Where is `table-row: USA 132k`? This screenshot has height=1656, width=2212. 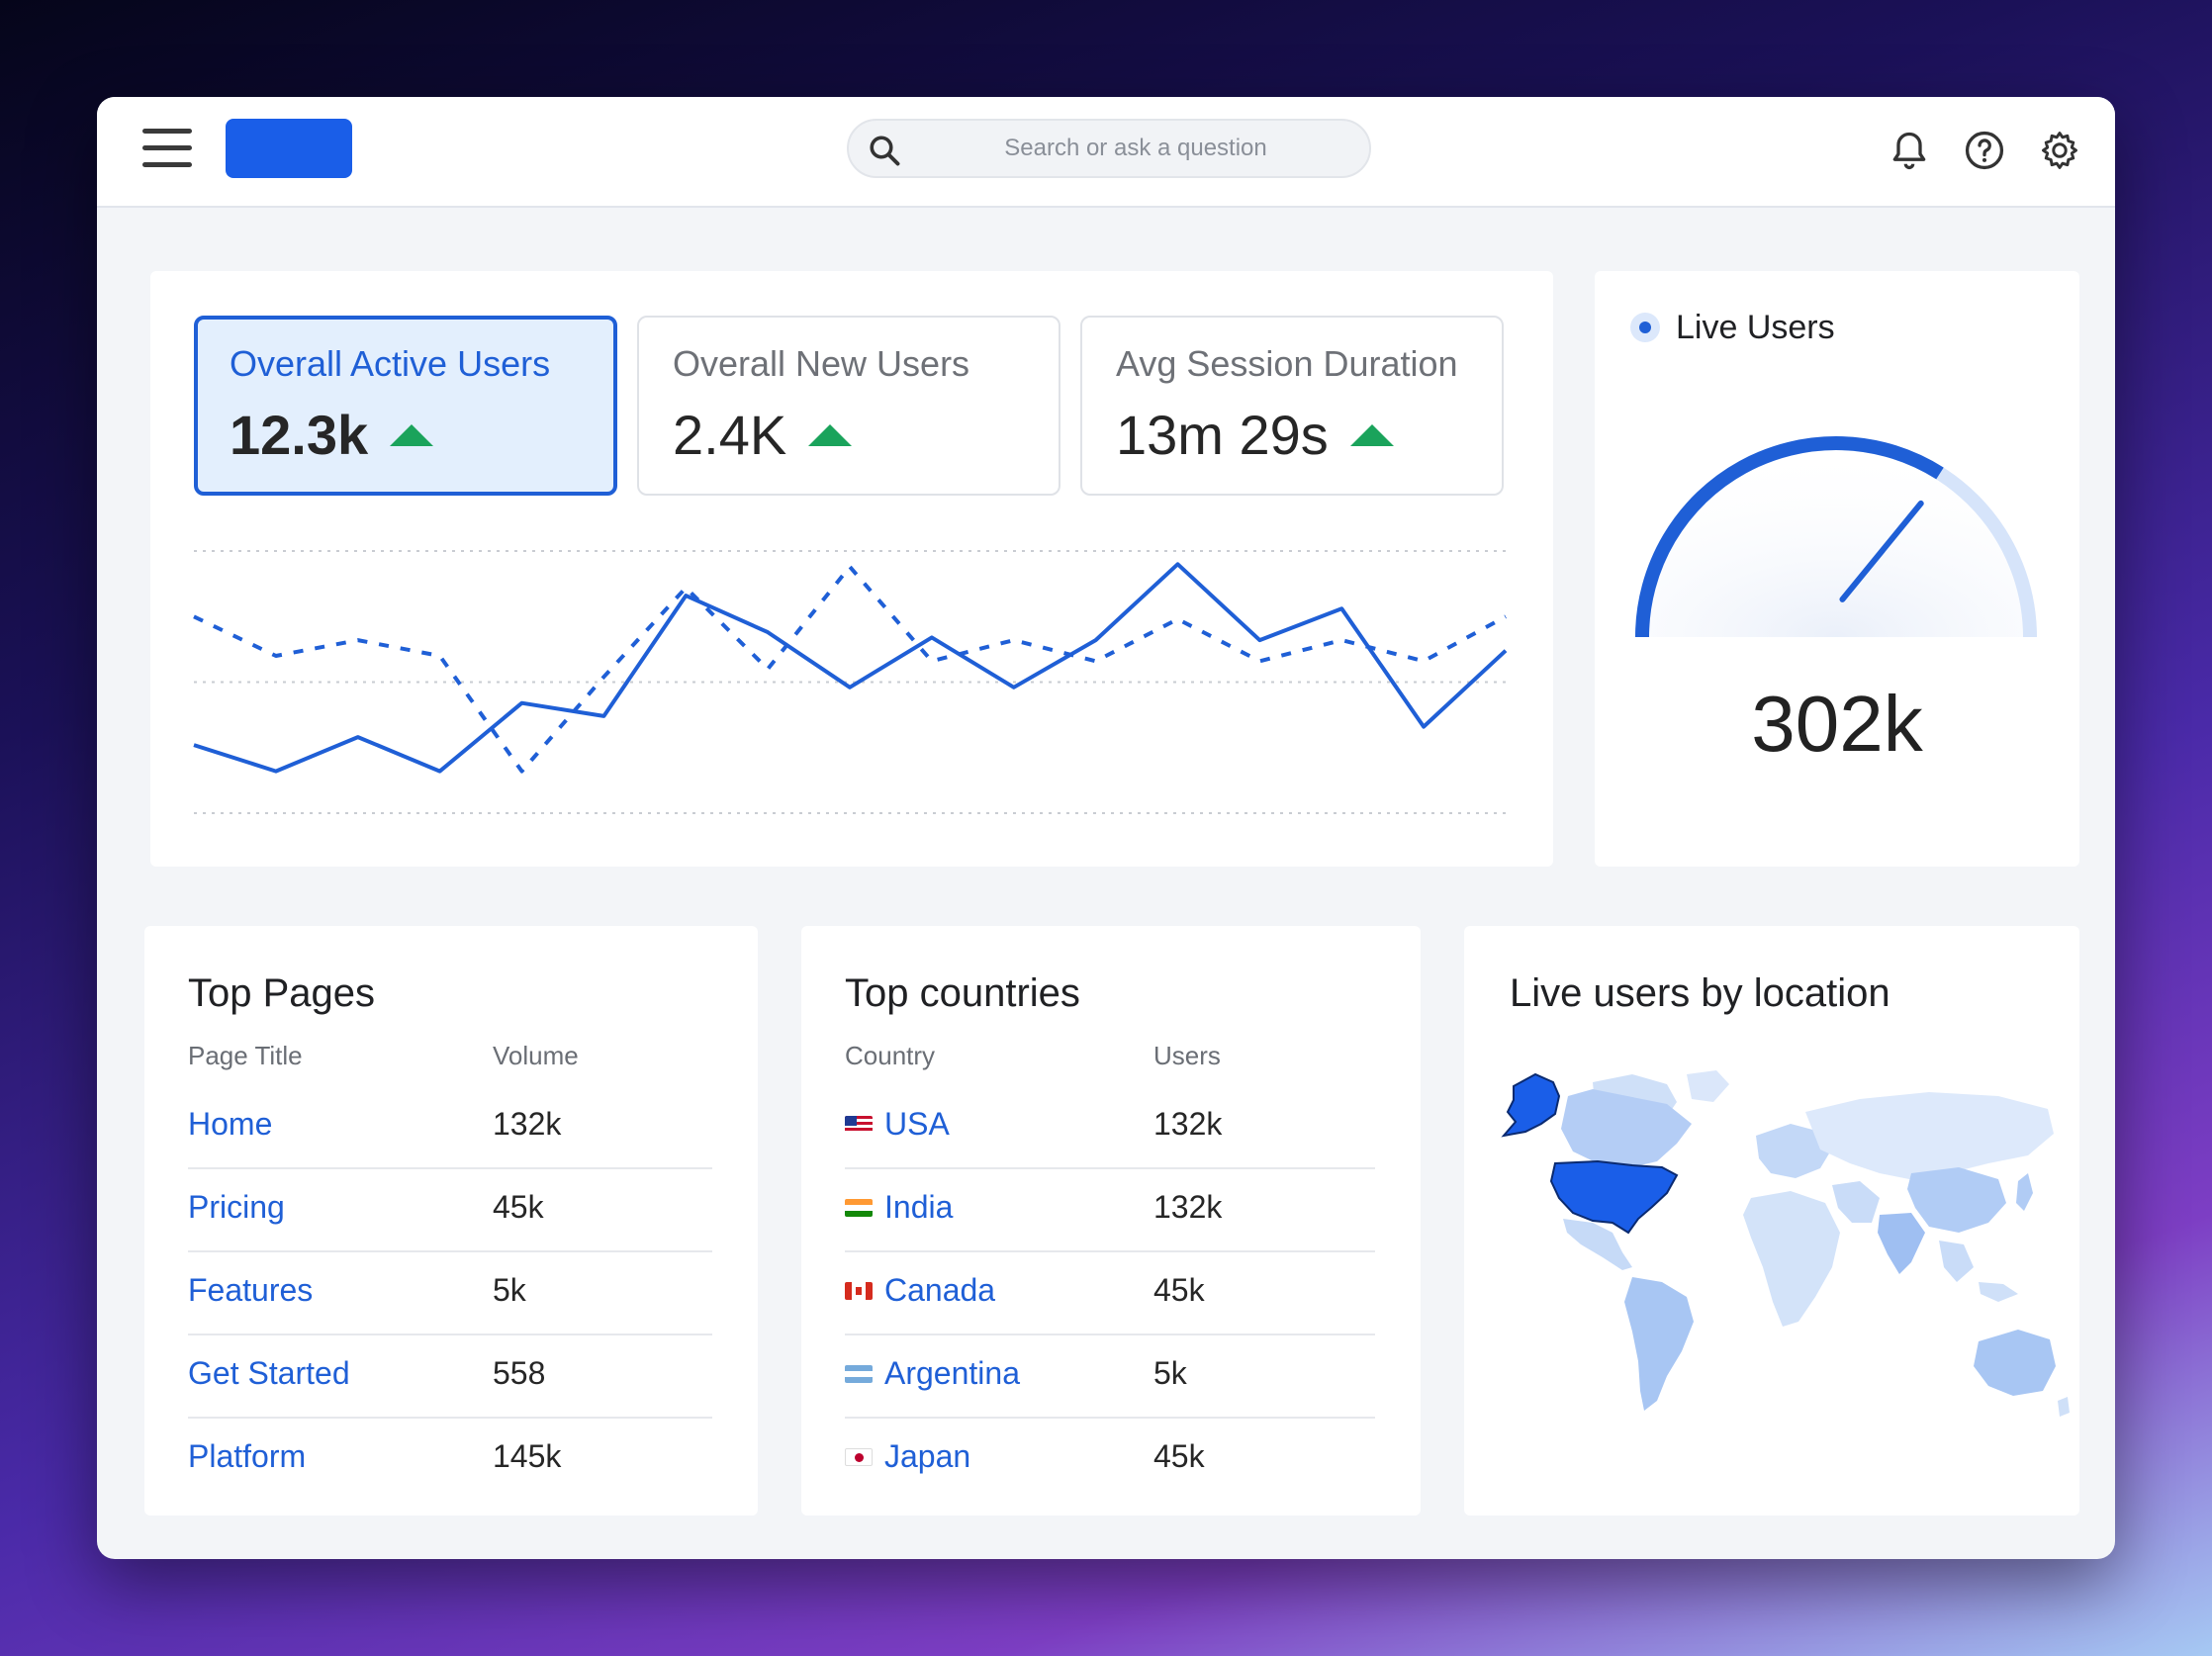
table-row: USA 132k is located at coordinates (1110, 1127).